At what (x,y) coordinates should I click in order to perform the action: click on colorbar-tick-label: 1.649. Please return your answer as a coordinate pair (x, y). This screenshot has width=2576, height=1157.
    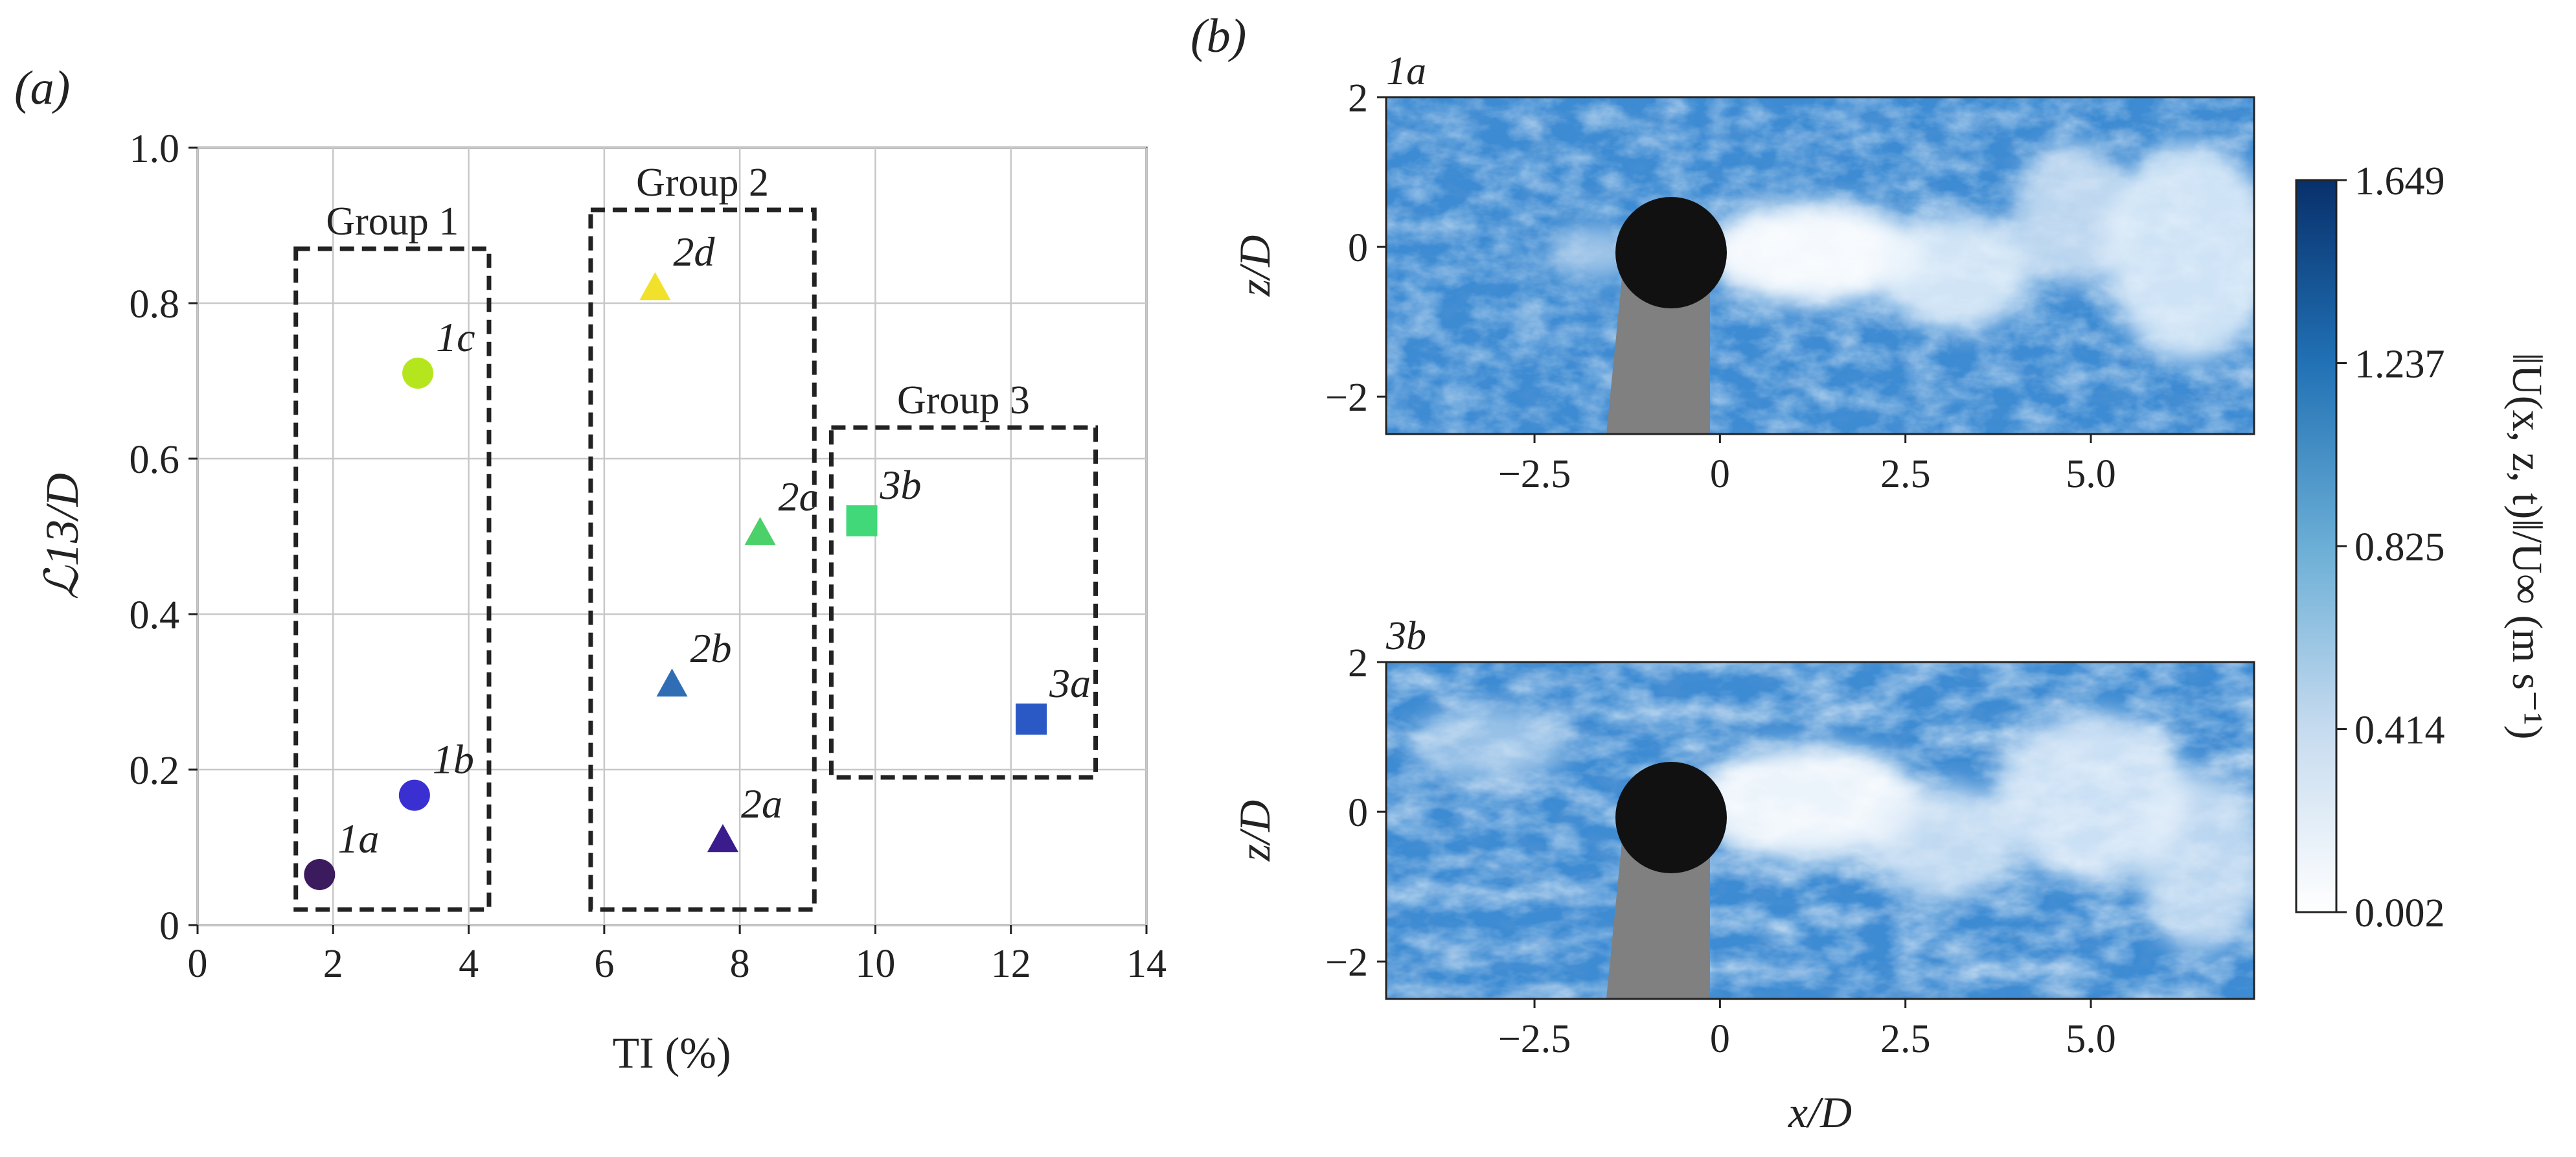
    Looking at the image, I should click on (2399, 181).